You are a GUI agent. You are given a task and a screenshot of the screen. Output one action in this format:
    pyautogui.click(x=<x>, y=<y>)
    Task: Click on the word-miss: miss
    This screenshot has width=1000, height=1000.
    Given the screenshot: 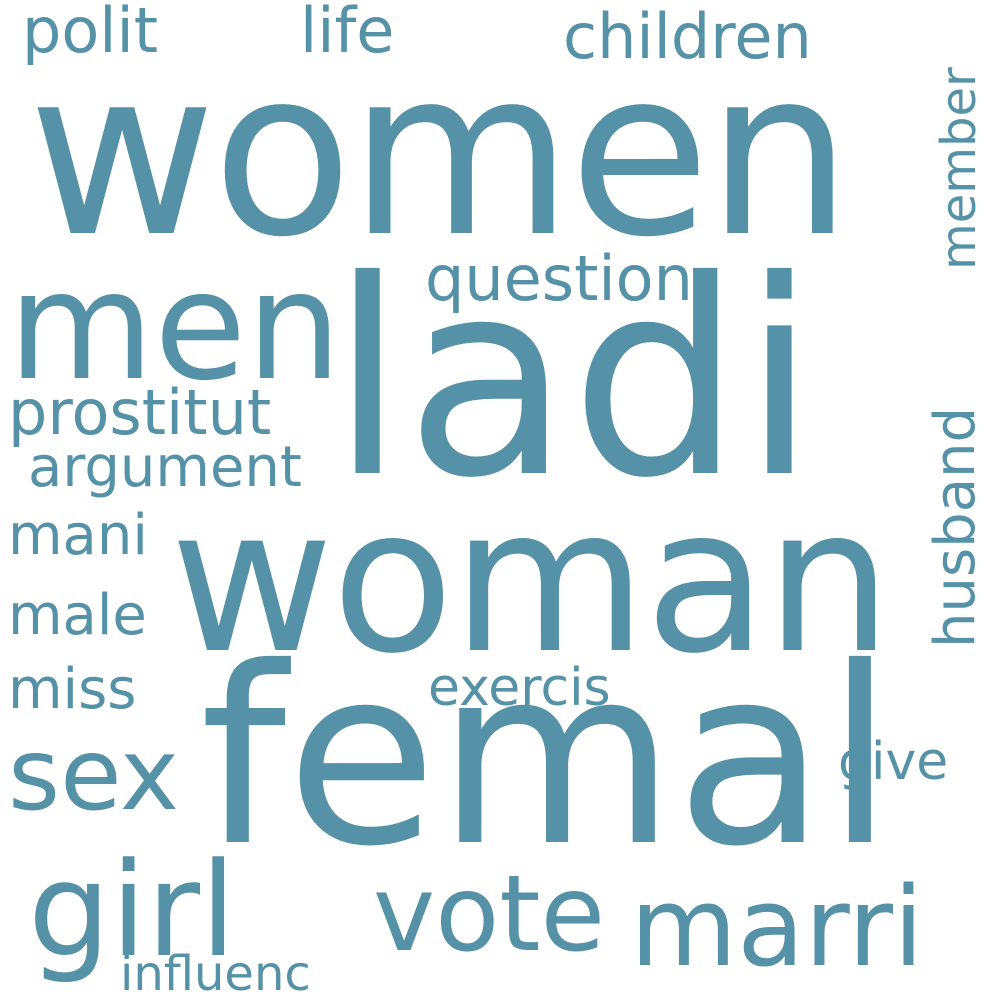 What is the action you would take?
    pyautogui.click(x=72, y=689)
    